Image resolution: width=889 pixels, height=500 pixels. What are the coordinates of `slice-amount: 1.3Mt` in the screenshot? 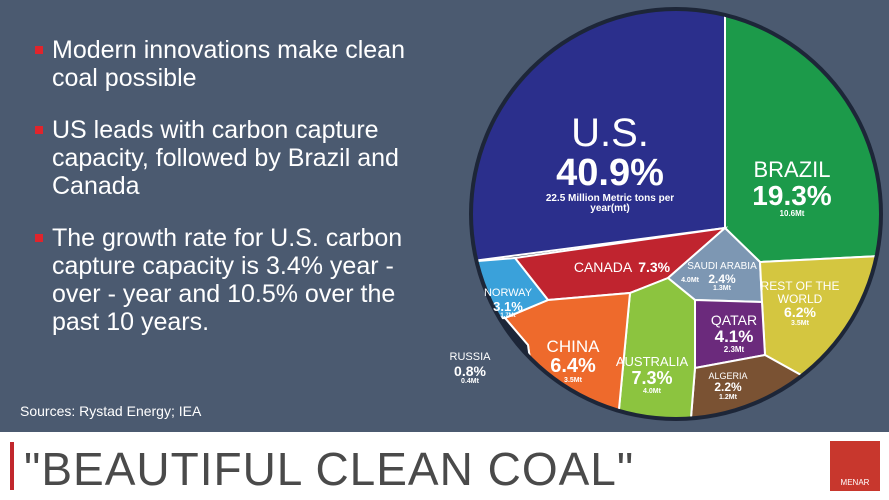 It's located at (722, 289).